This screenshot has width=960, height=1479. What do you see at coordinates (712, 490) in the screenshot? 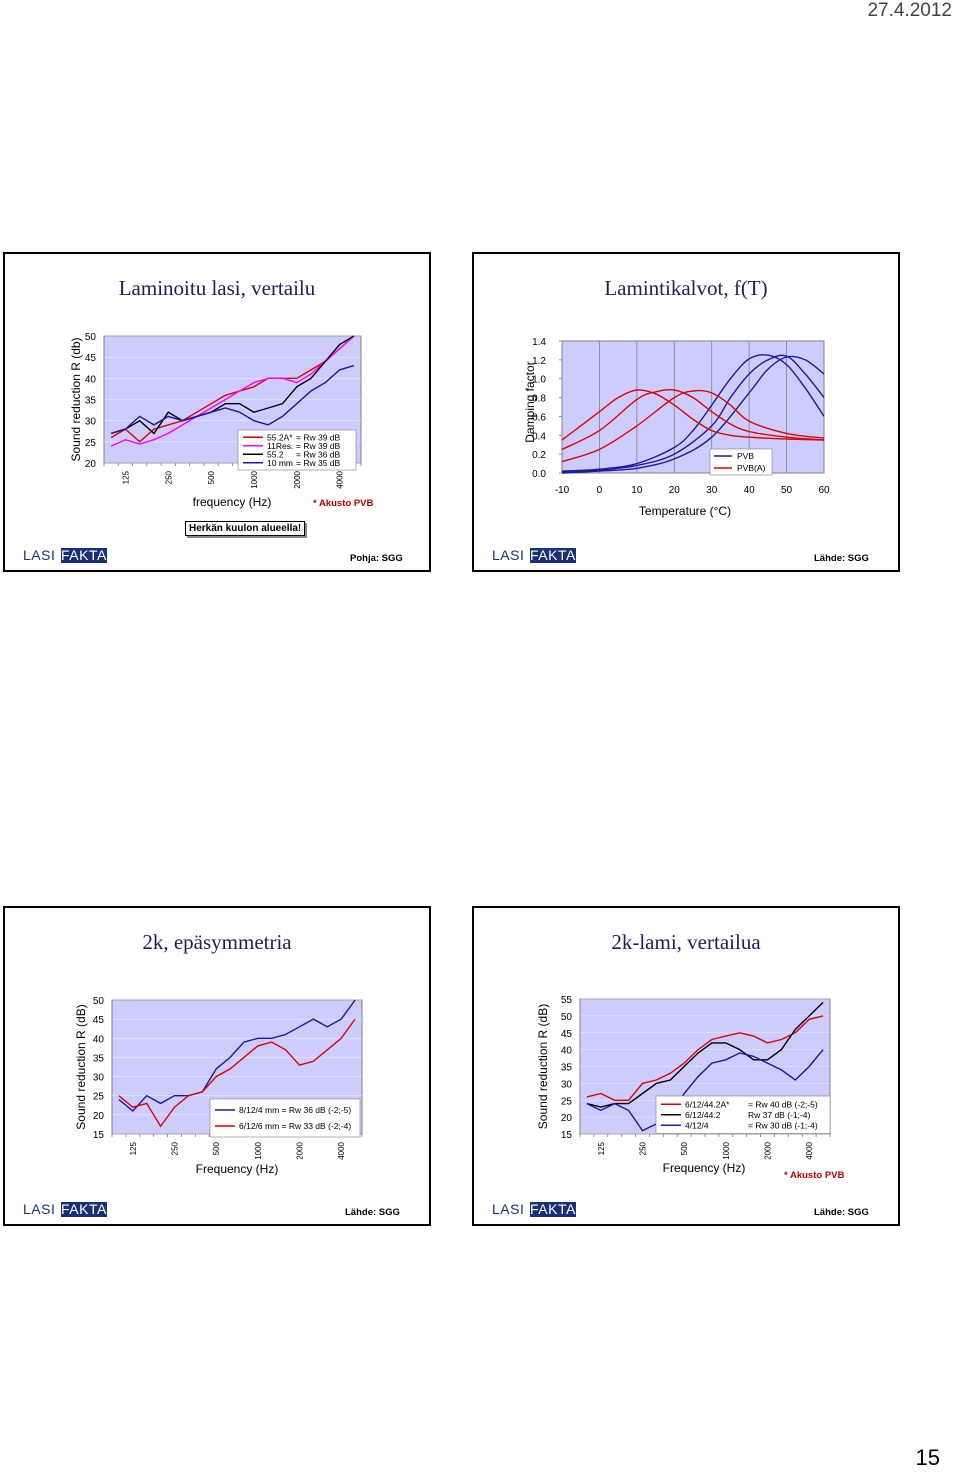
I see `x-tick-label: 30` at bounding box center [712, 490].